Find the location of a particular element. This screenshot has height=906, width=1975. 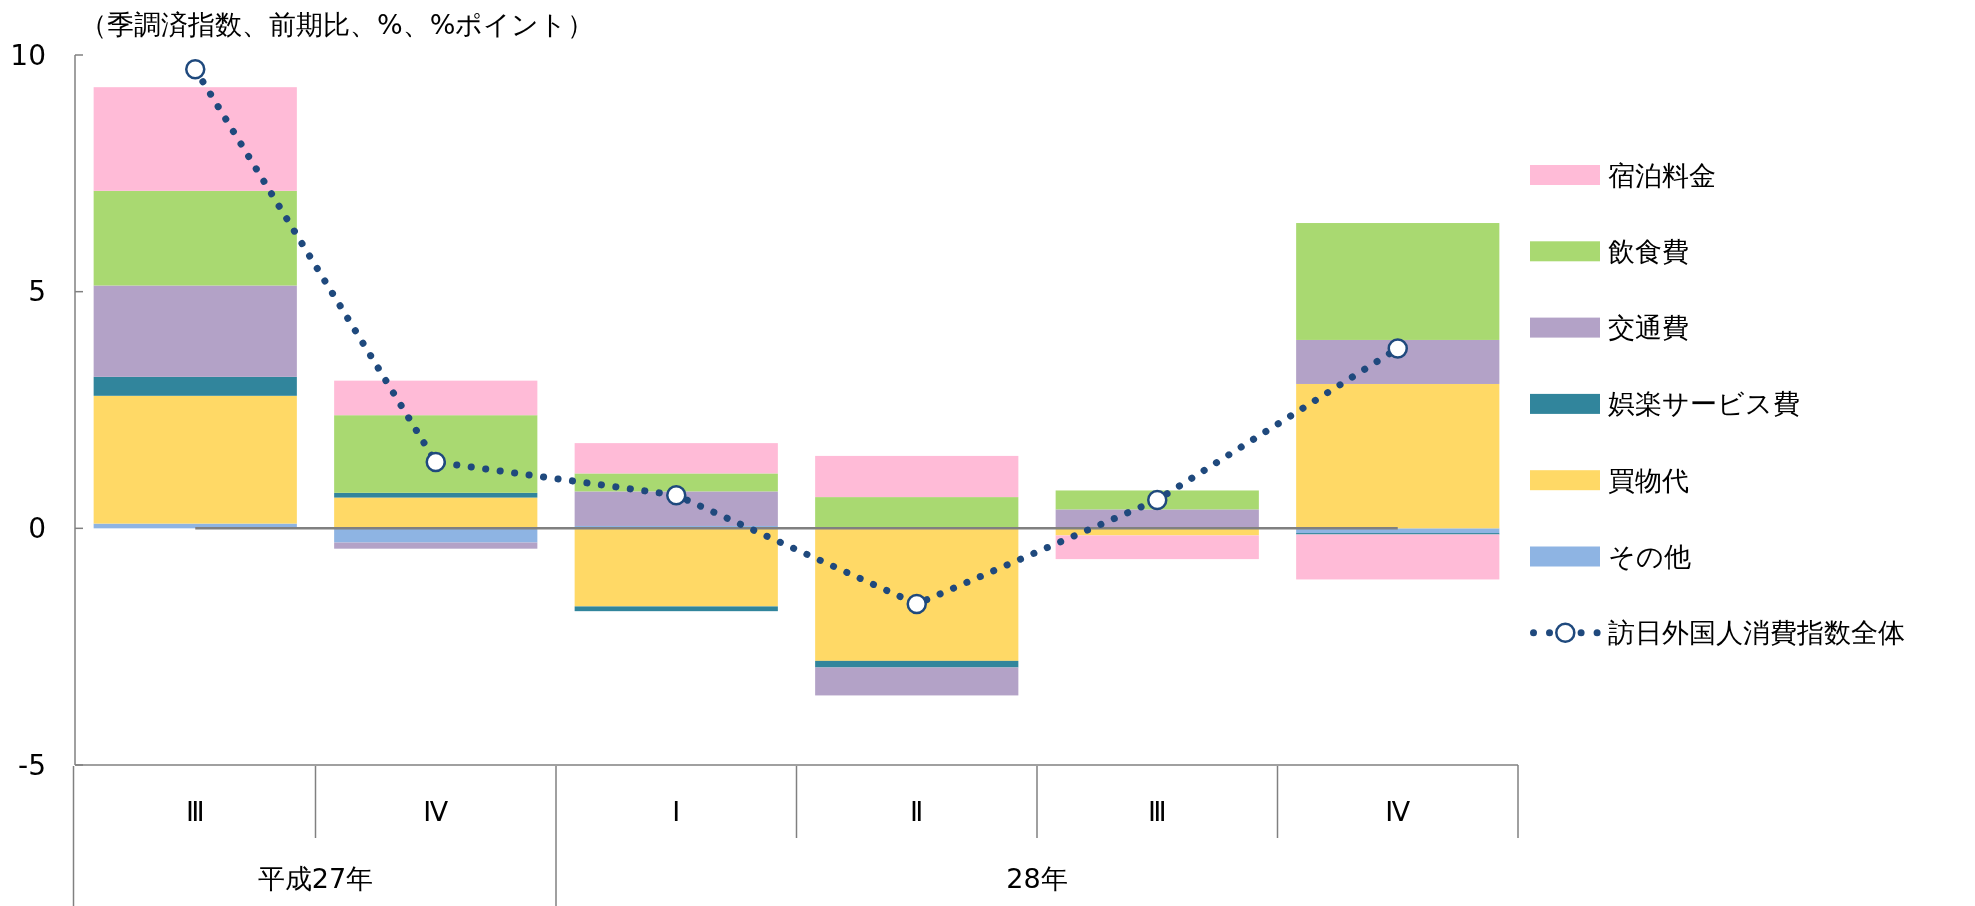

annotation: 28年 is located at coordinates (1037, 878).